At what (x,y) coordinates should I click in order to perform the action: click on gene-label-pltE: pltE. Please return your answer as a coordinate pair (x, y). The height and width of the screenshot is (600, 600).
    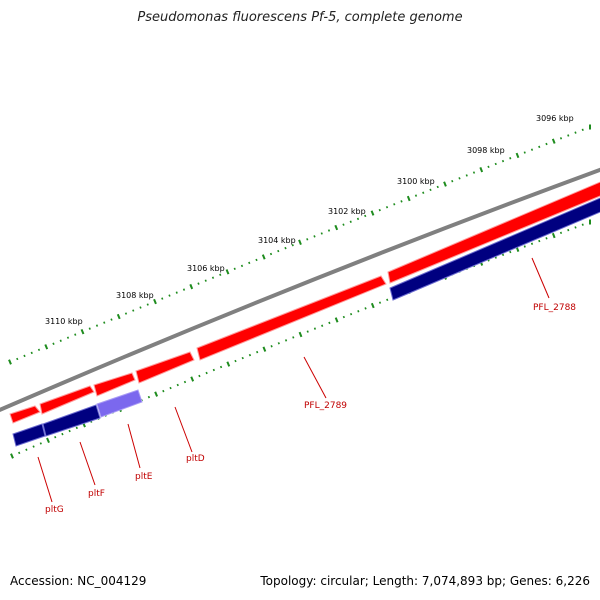
    Looking at the image, I should click on (144, 477).